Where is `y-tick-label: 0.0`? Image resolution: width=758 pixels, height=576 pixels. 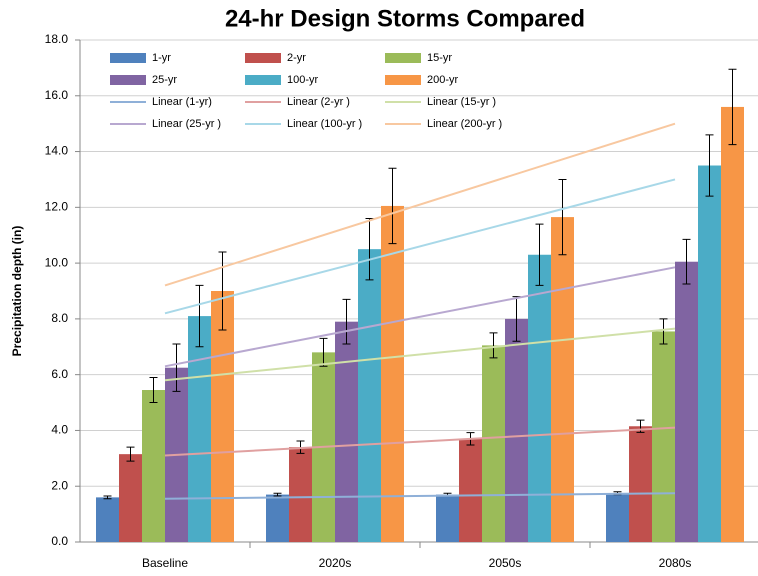 y-tick-label: 0.0 is located at coordinates (59, 541).